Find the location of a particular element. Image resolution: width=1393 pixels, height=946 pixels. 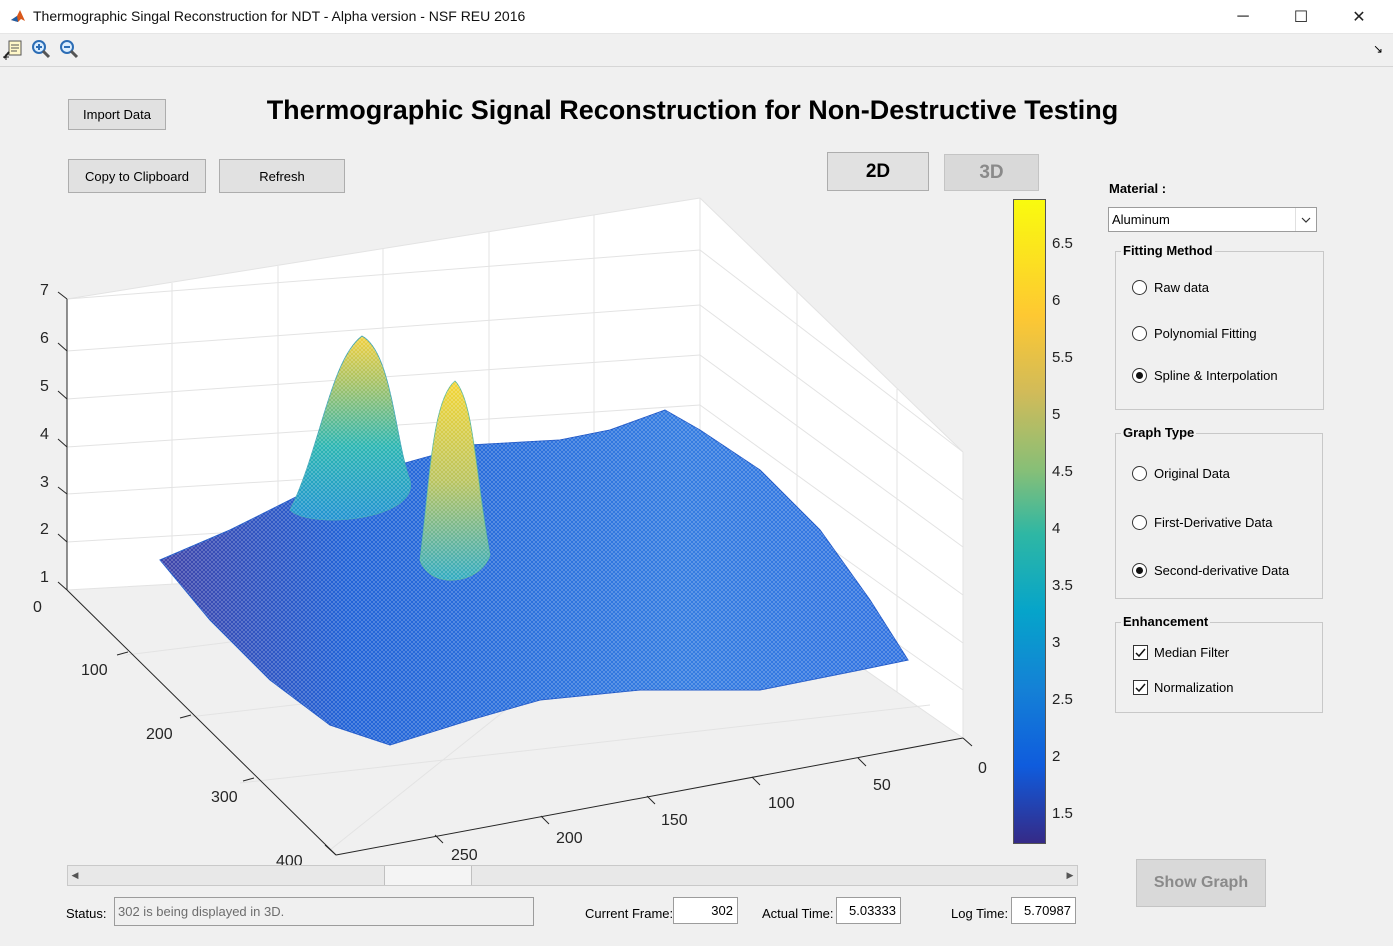

radio-second-derivative is located at coordinates (1139, 570).